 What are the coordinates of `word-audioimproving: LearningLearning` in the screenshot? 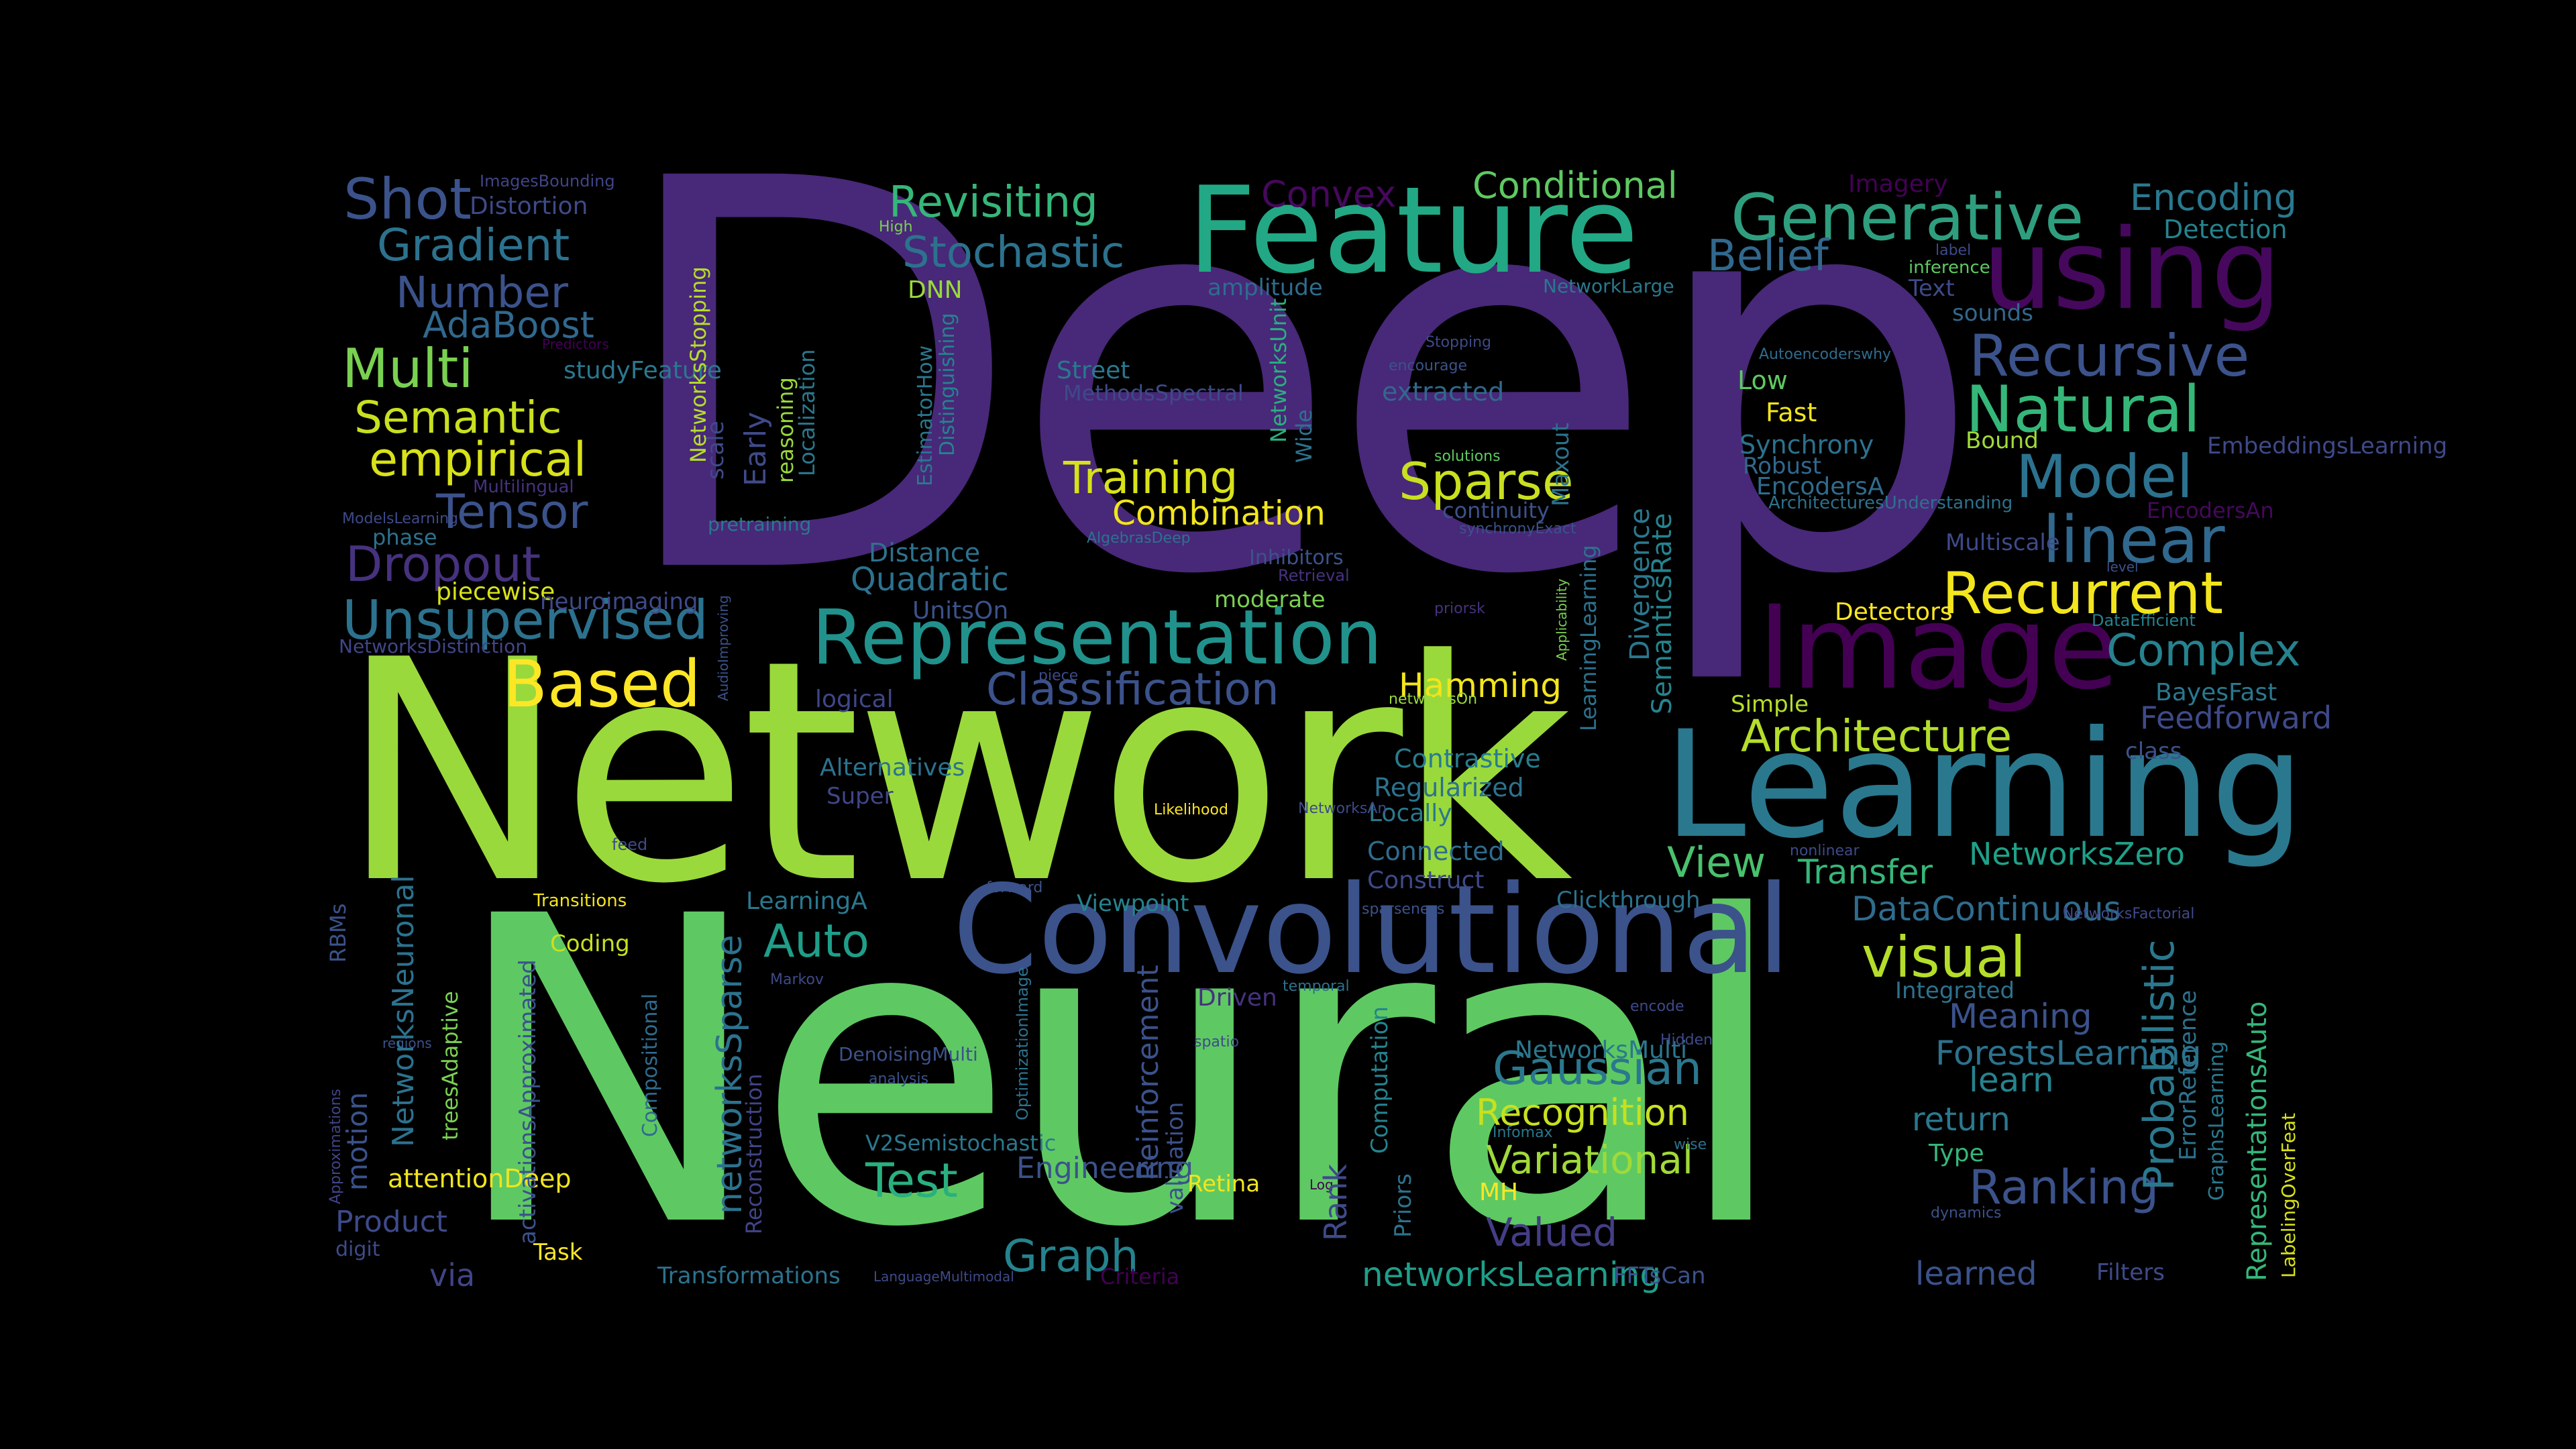 It's located at (1588, 638).